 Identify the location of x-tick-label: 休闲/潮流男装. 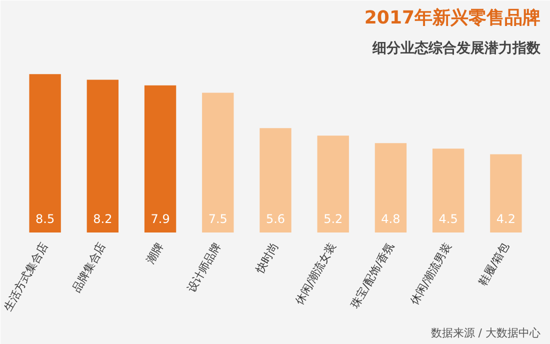
(431, 274).